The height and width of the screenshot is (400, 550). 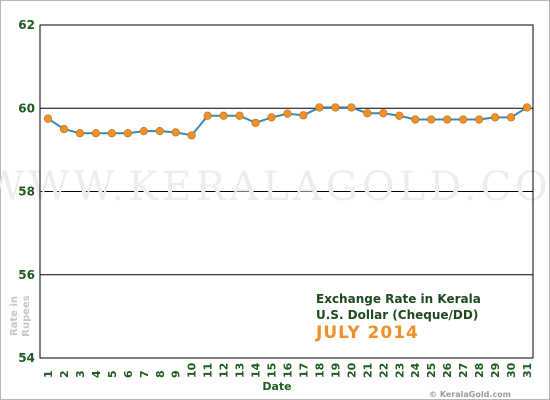 I want to click on y-axis-label-line1: Rate in, so click(x=14, y=316).